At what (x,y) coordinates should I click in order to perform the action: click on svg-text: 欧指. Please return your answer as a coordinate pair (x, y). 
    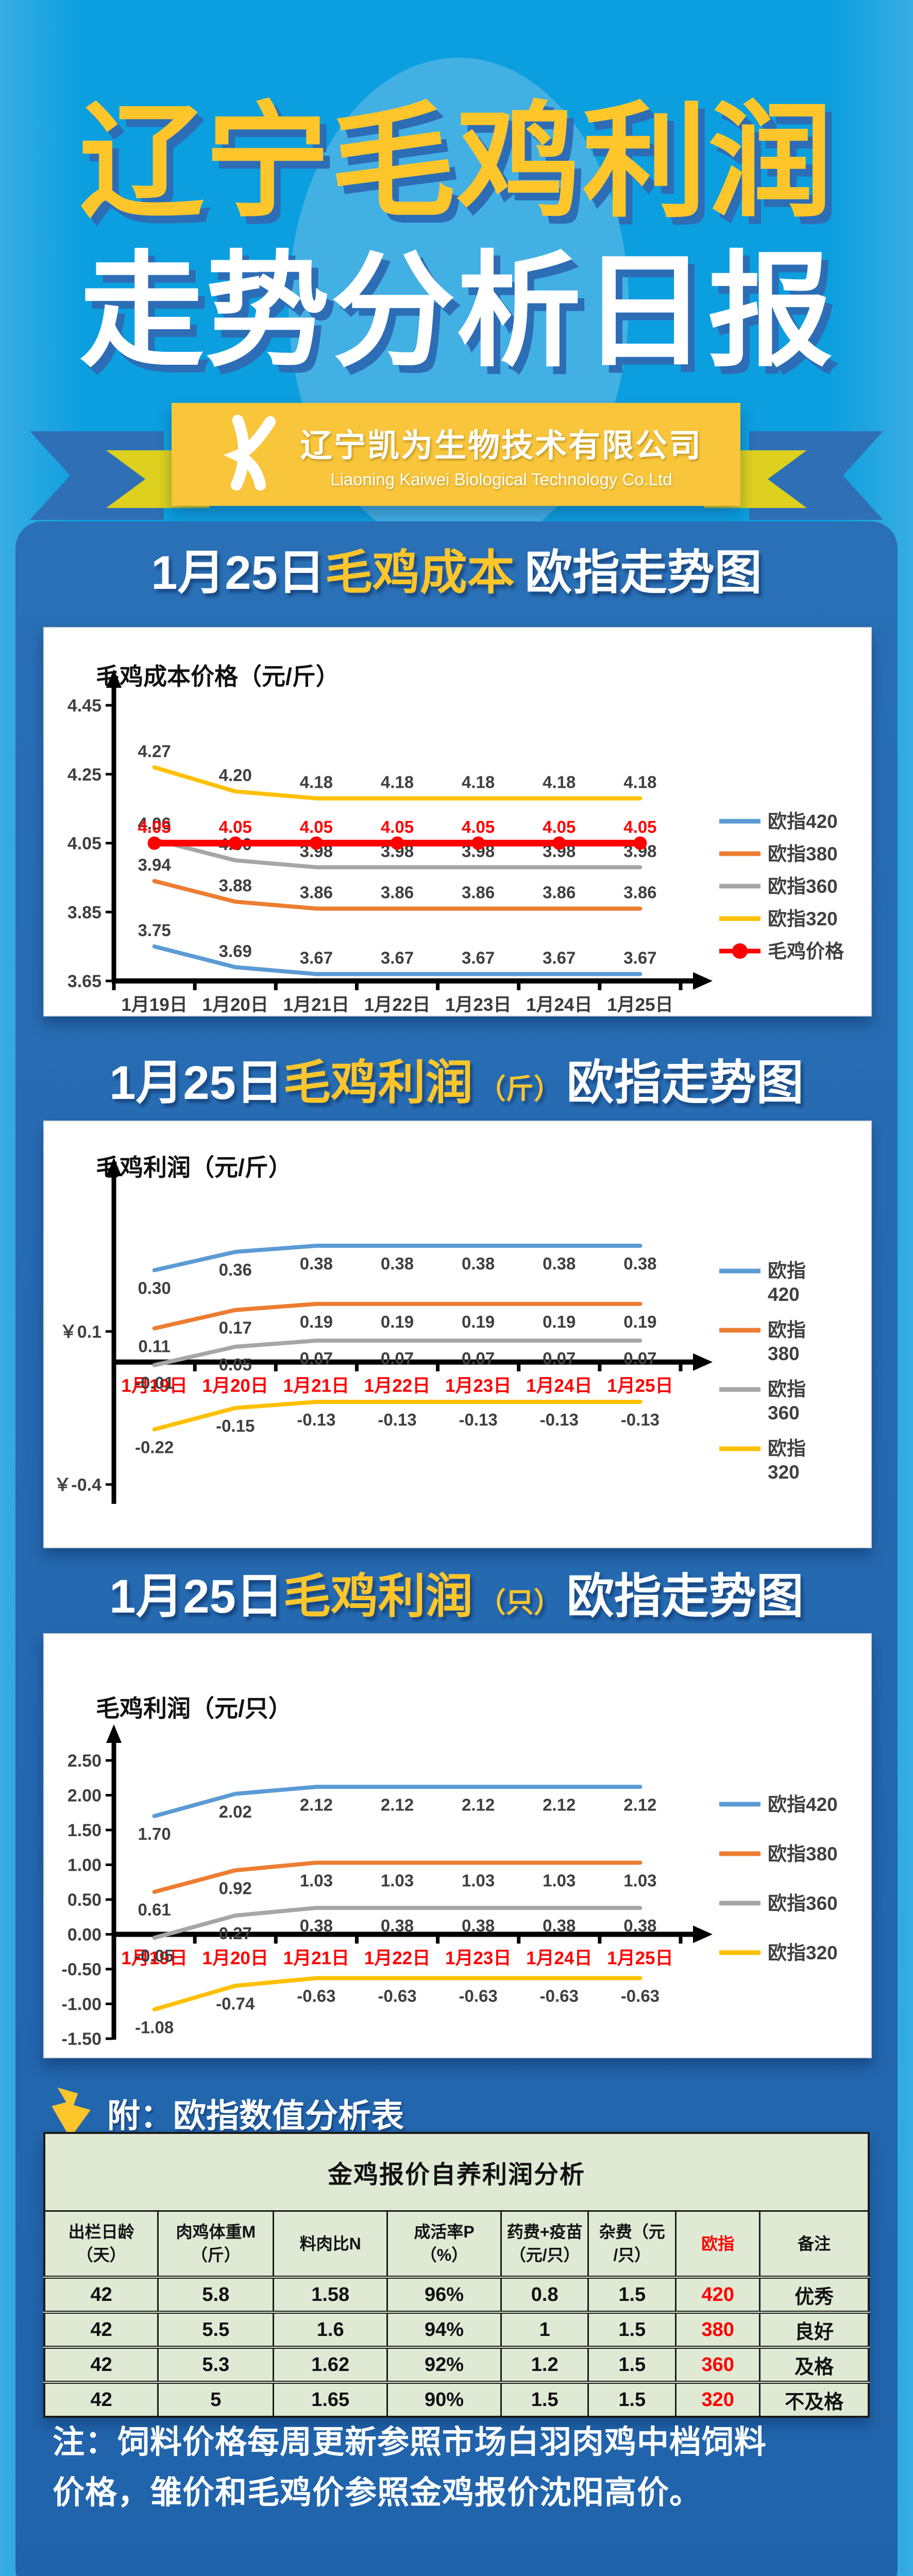
    Looking at the image, I should click on (787, 1389).